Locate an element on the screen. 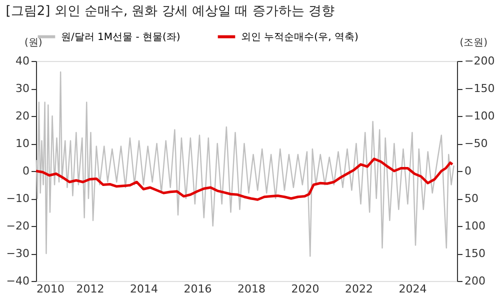 This screenshot has width=500, height=299. y2-axis-title: (조원) is located at coordinates (474, 43).